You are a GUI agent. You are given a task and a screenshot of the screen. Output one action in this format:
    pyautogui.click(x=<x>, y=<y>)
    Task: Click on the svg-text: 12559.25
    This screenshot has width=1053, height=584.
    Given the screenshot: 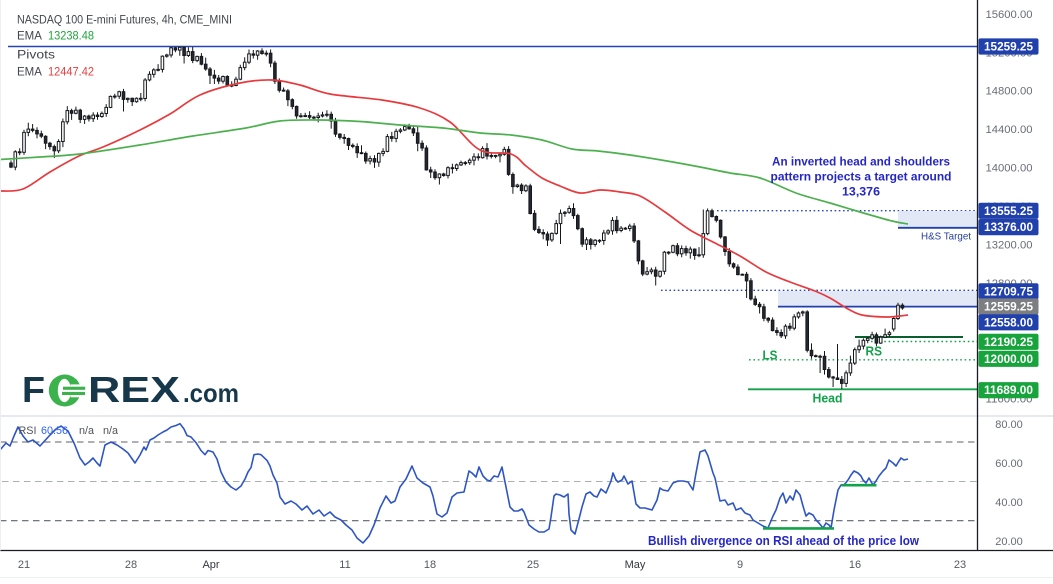 What is the action you would take?
    pyautogui.click(x=1009, y=307)
    